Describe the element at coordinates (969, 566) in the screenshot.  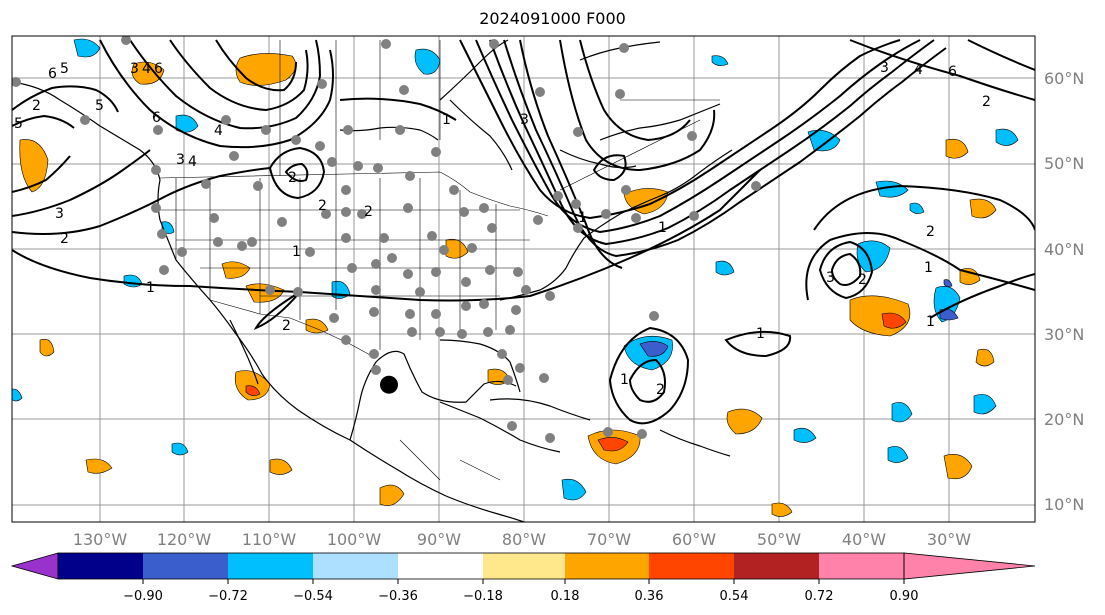
I see `colorbar-extend-right` at that location.